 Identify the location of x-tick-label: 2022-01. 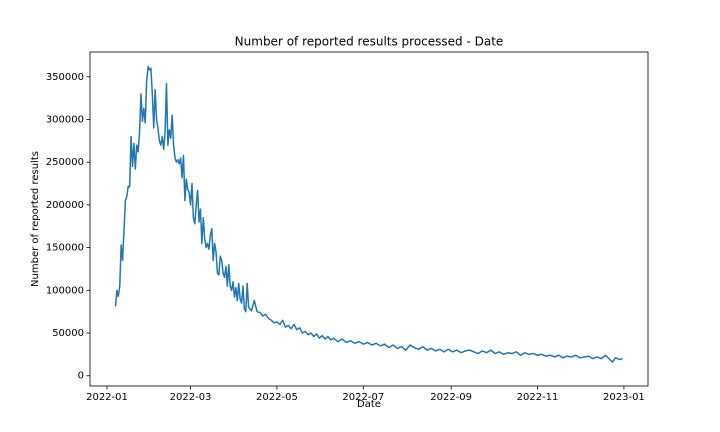
(107, 397).